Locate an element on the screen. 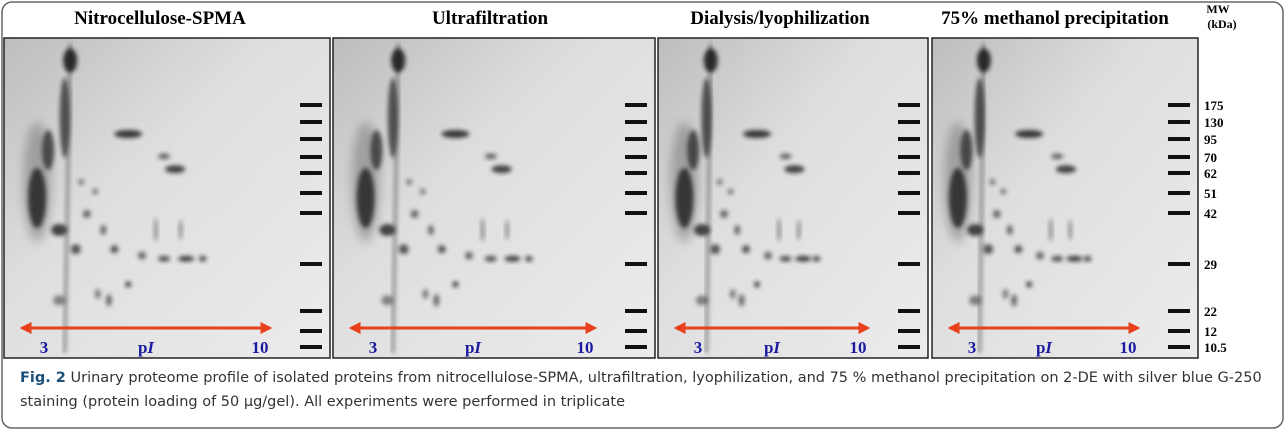  mw-title: MW is located at coordinates (1217, 9).